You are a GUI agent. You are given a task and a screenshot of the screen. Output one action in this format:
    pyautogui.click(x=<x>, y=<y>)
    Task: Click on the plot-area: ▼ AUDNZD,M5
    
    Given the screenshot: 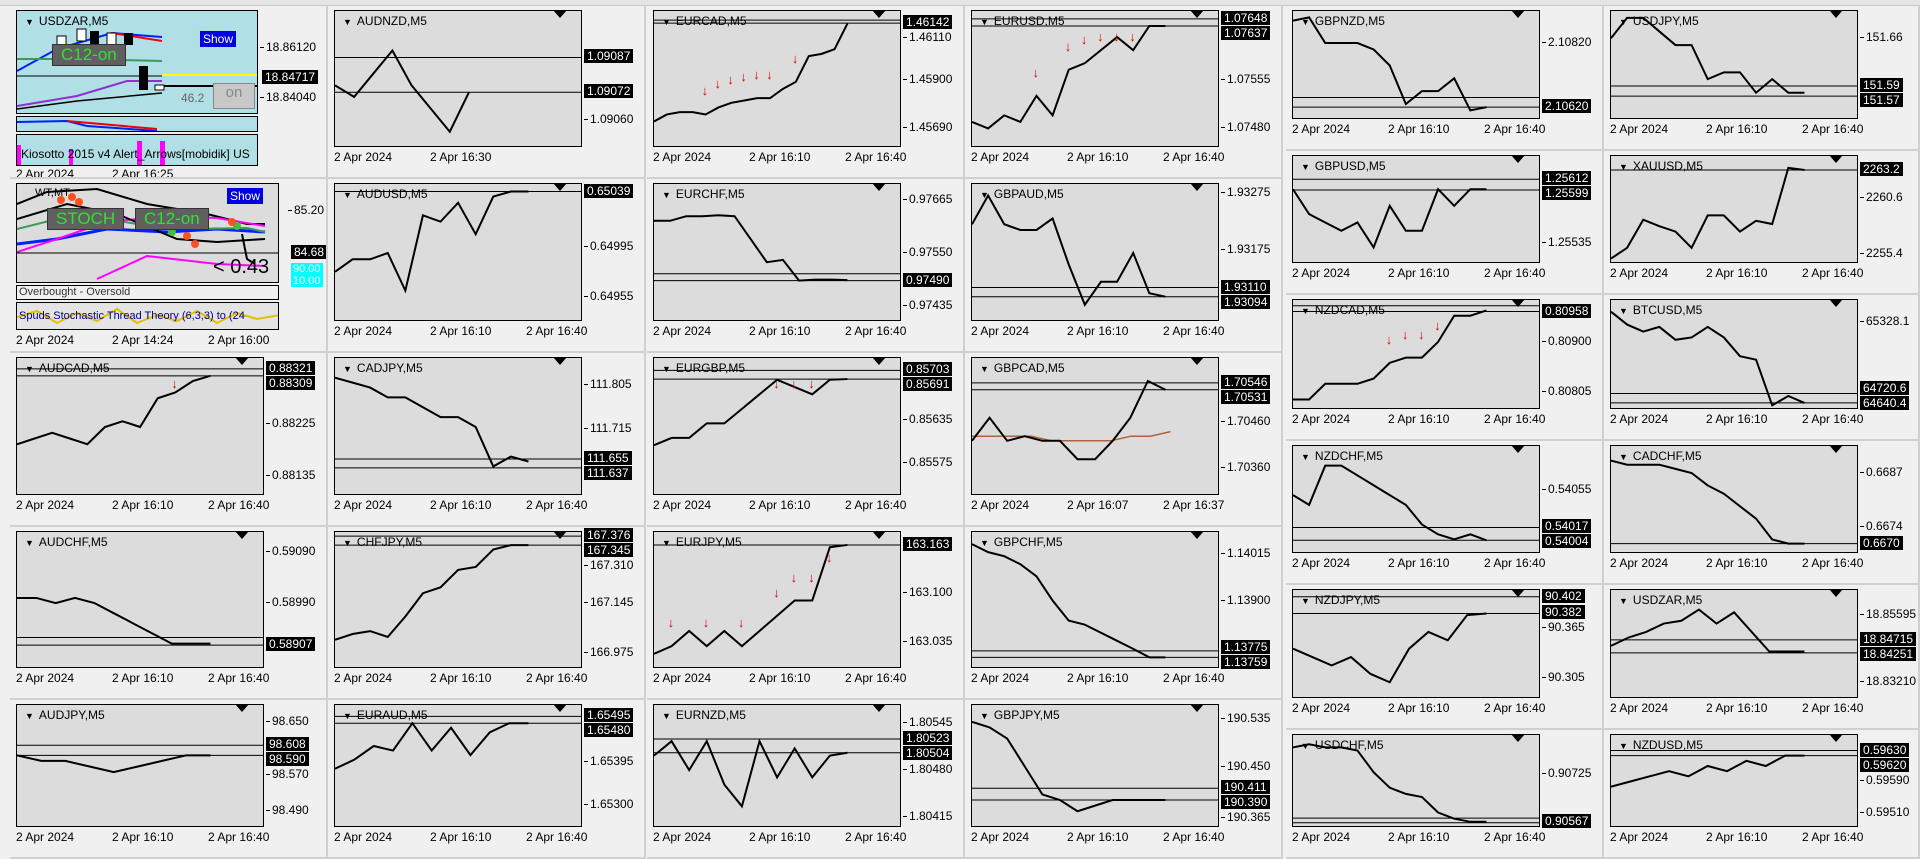 What is the action you would take?
    pyautogui.click(x=458, y=78)
    